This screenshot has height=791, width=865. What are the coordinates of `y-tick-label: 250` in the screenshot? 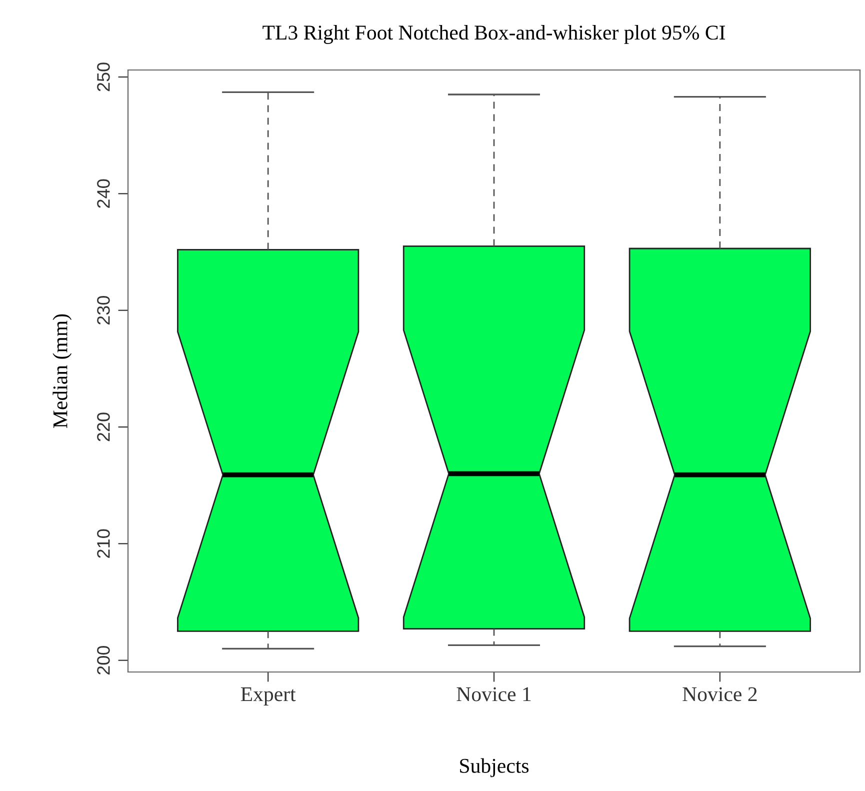 It's located at (103, 77).